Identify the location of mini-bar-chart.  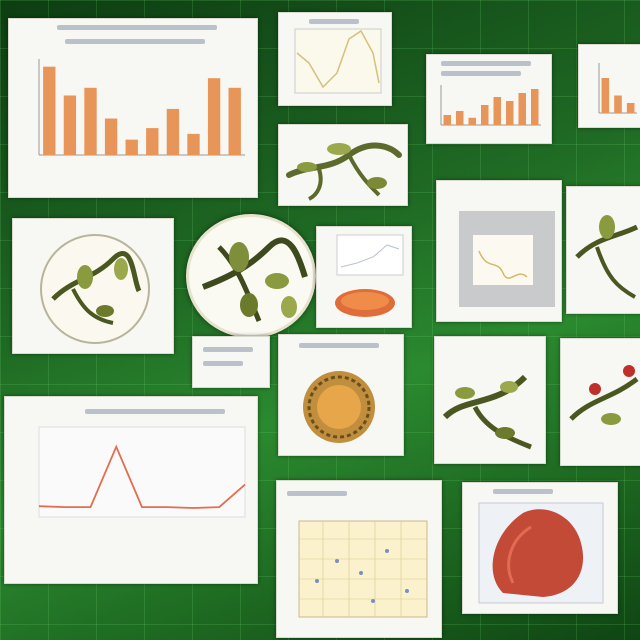
(490, 105).